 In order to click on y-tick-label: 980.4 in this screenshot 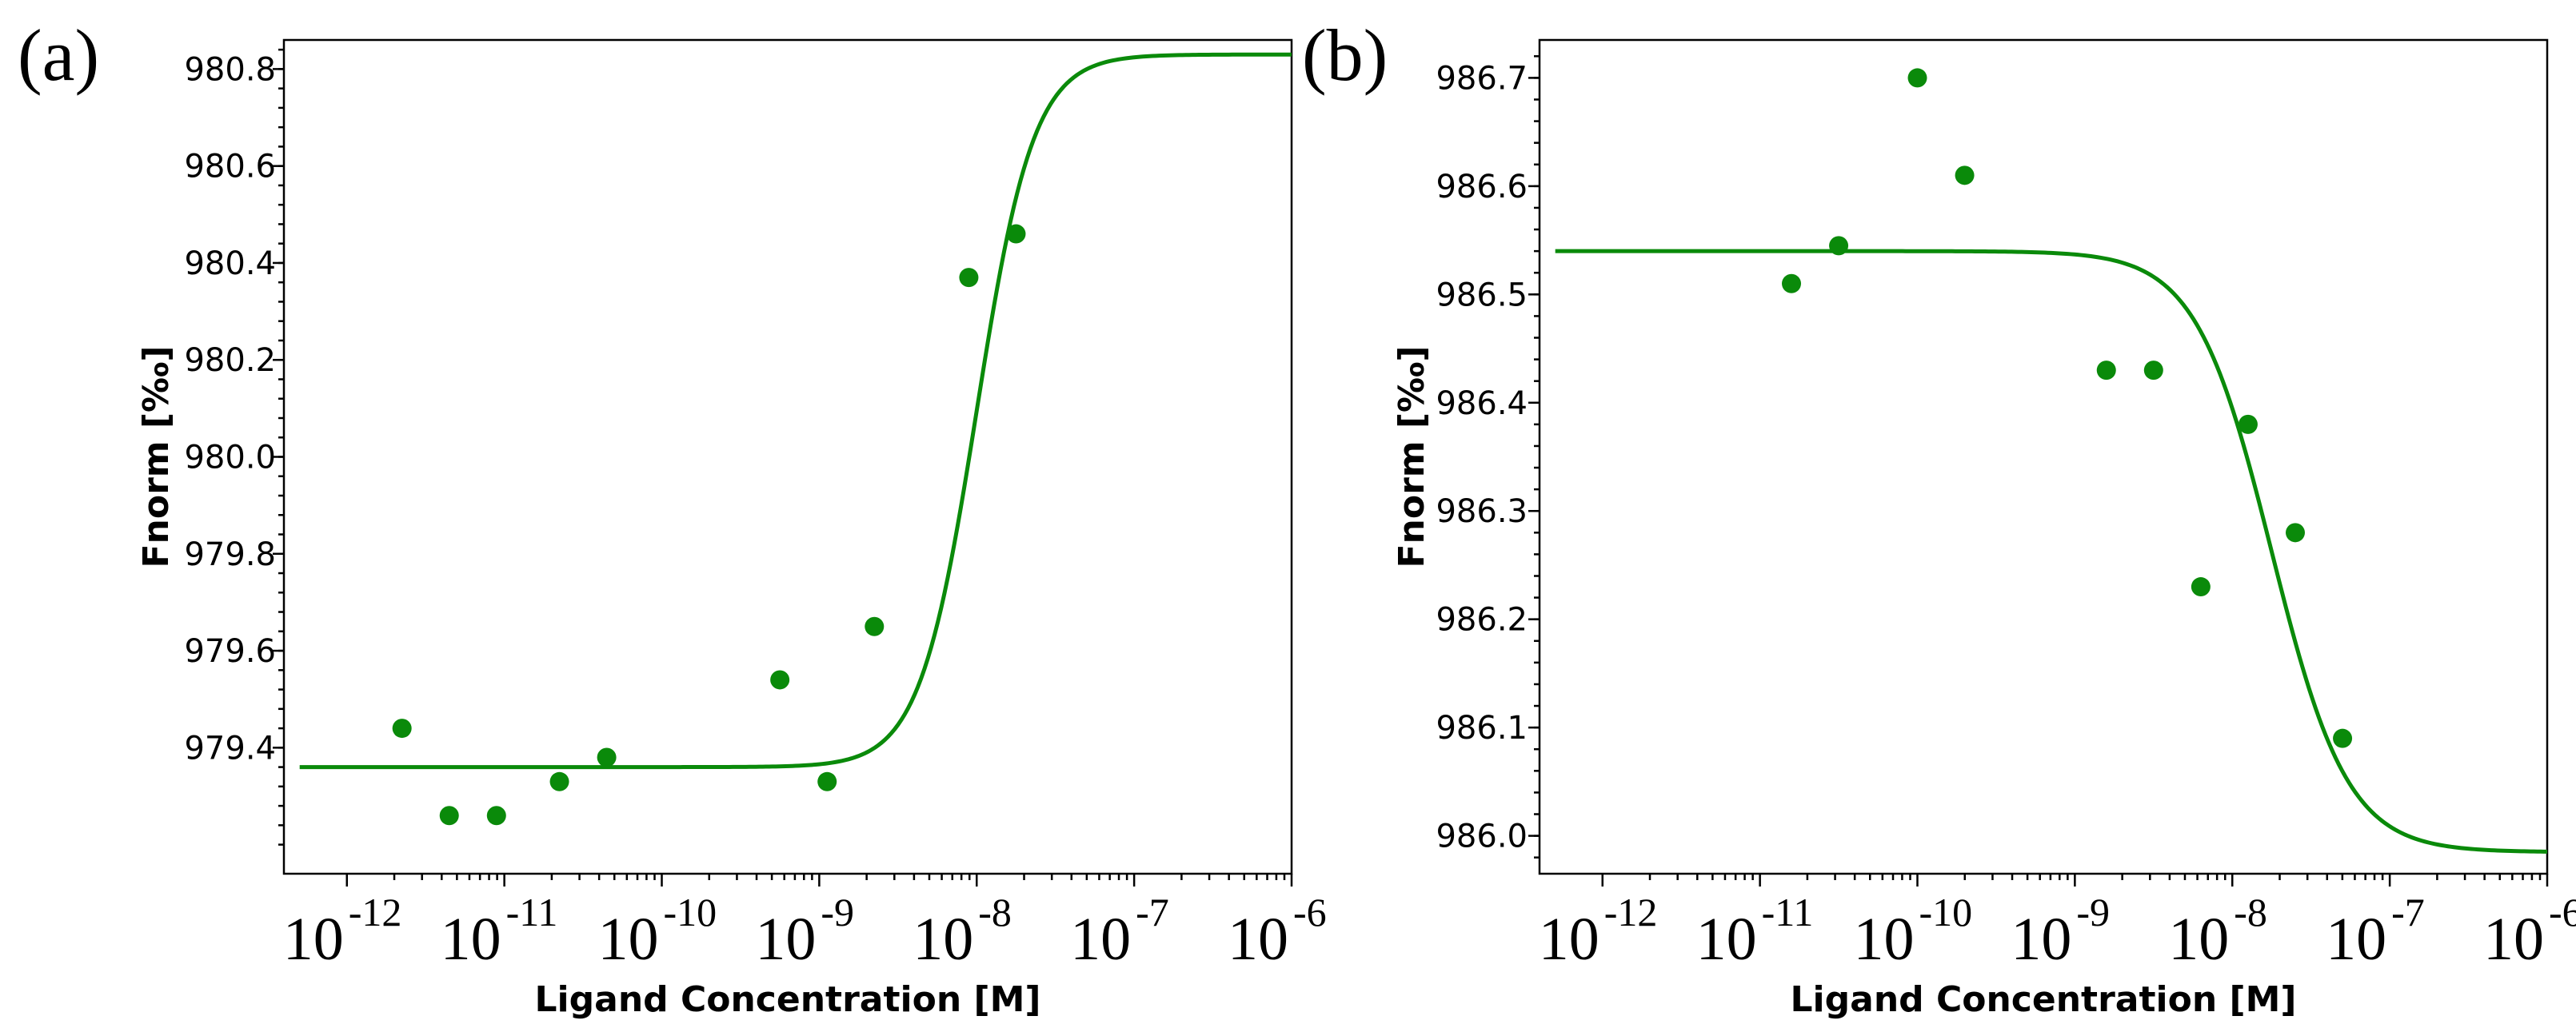, I will do `click(230, 263)`.